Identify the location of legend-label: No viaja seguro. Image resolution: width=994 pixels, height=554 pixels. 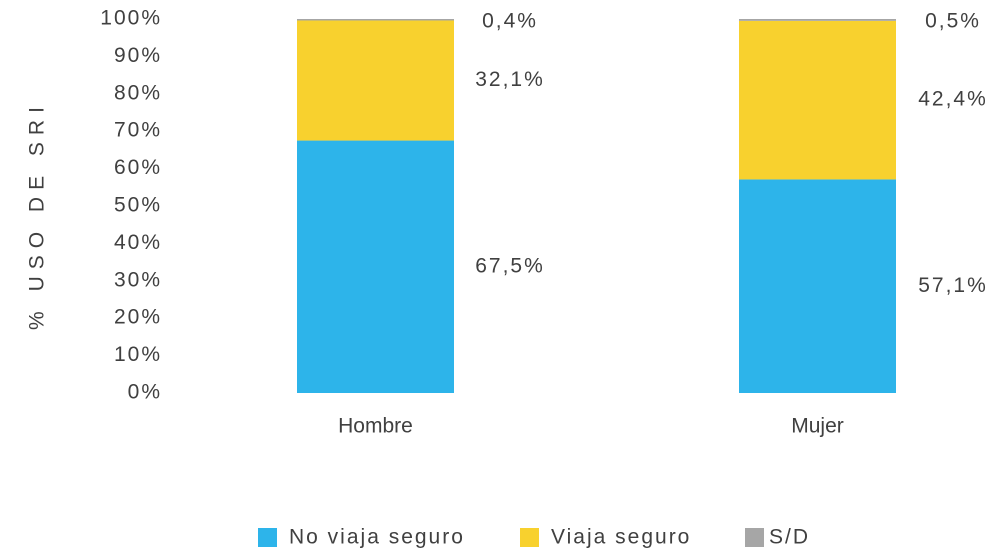
(377, 537).